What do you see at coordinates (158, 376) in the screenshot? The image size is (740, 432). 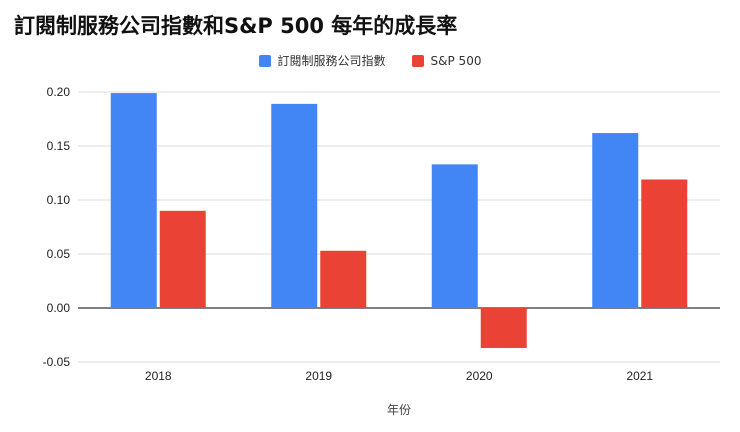 I see `x-tick-label: 2018` at bounding box center [158, 376].